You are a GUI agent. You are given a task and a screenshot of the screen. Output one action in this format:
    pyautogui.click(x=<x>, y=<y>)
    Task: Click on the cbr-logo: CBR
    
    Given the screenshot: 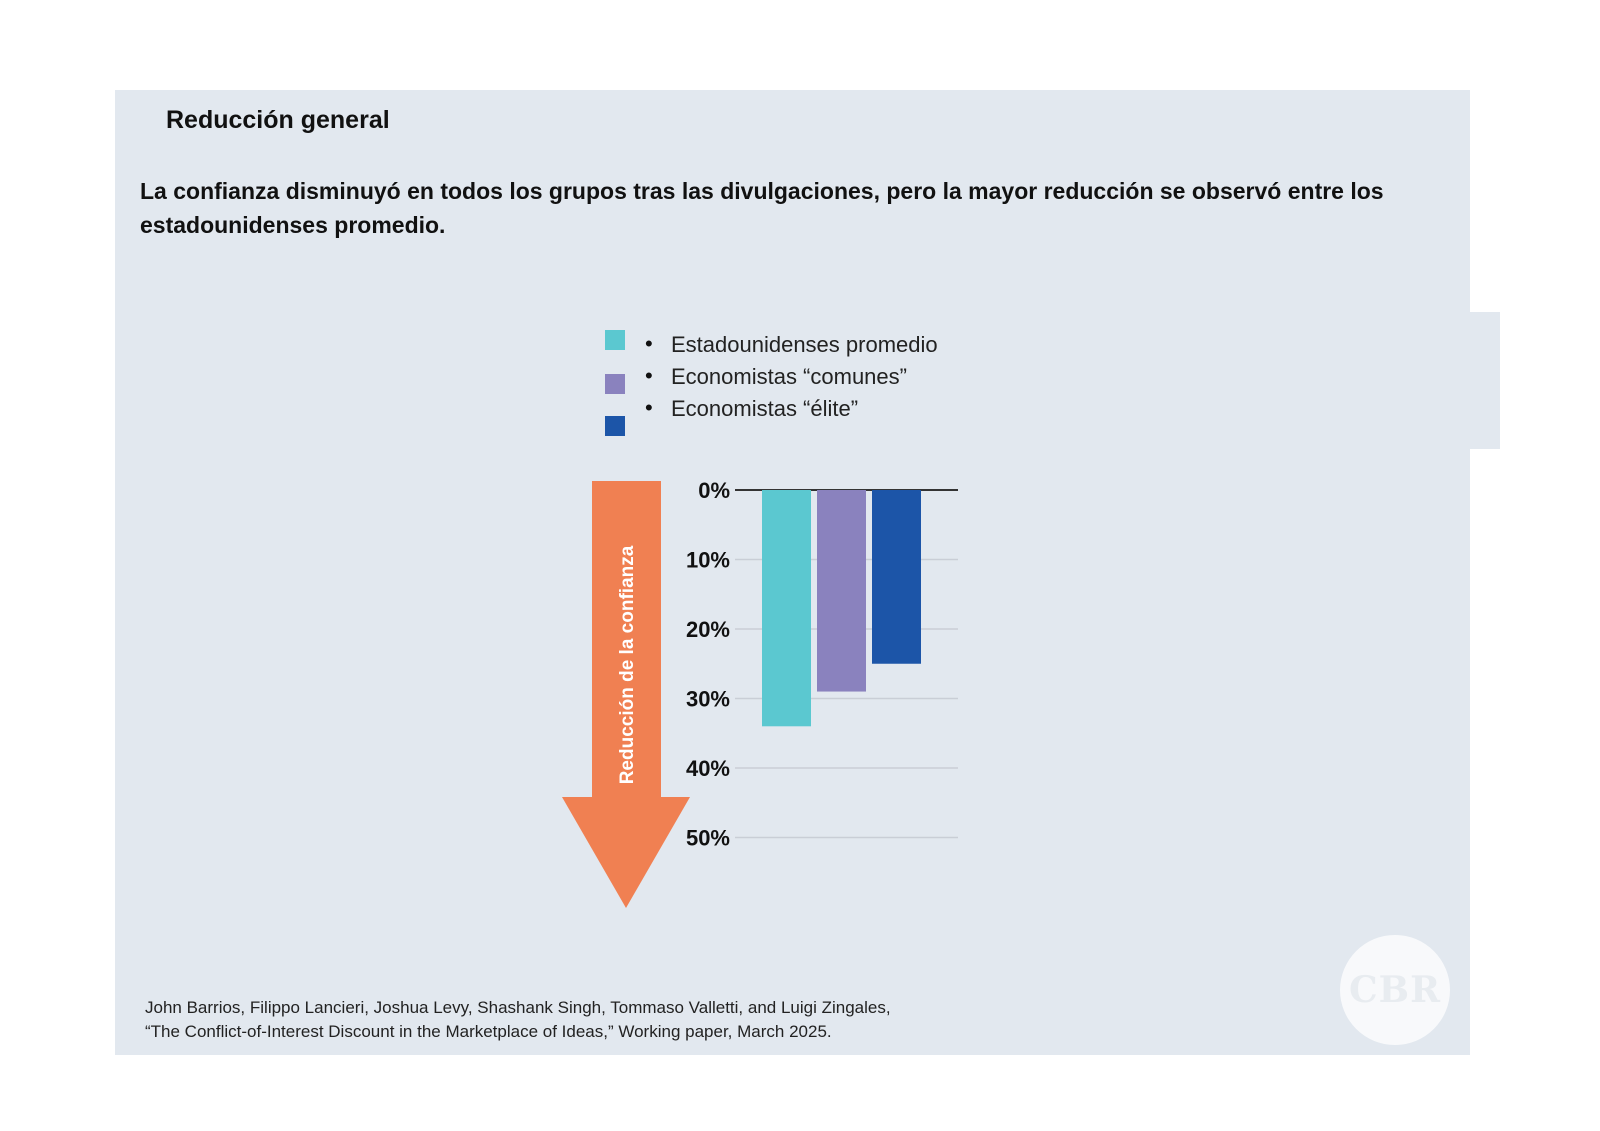 What is the action you would take?
    pyautogui.click(x=1395, y=990)
    